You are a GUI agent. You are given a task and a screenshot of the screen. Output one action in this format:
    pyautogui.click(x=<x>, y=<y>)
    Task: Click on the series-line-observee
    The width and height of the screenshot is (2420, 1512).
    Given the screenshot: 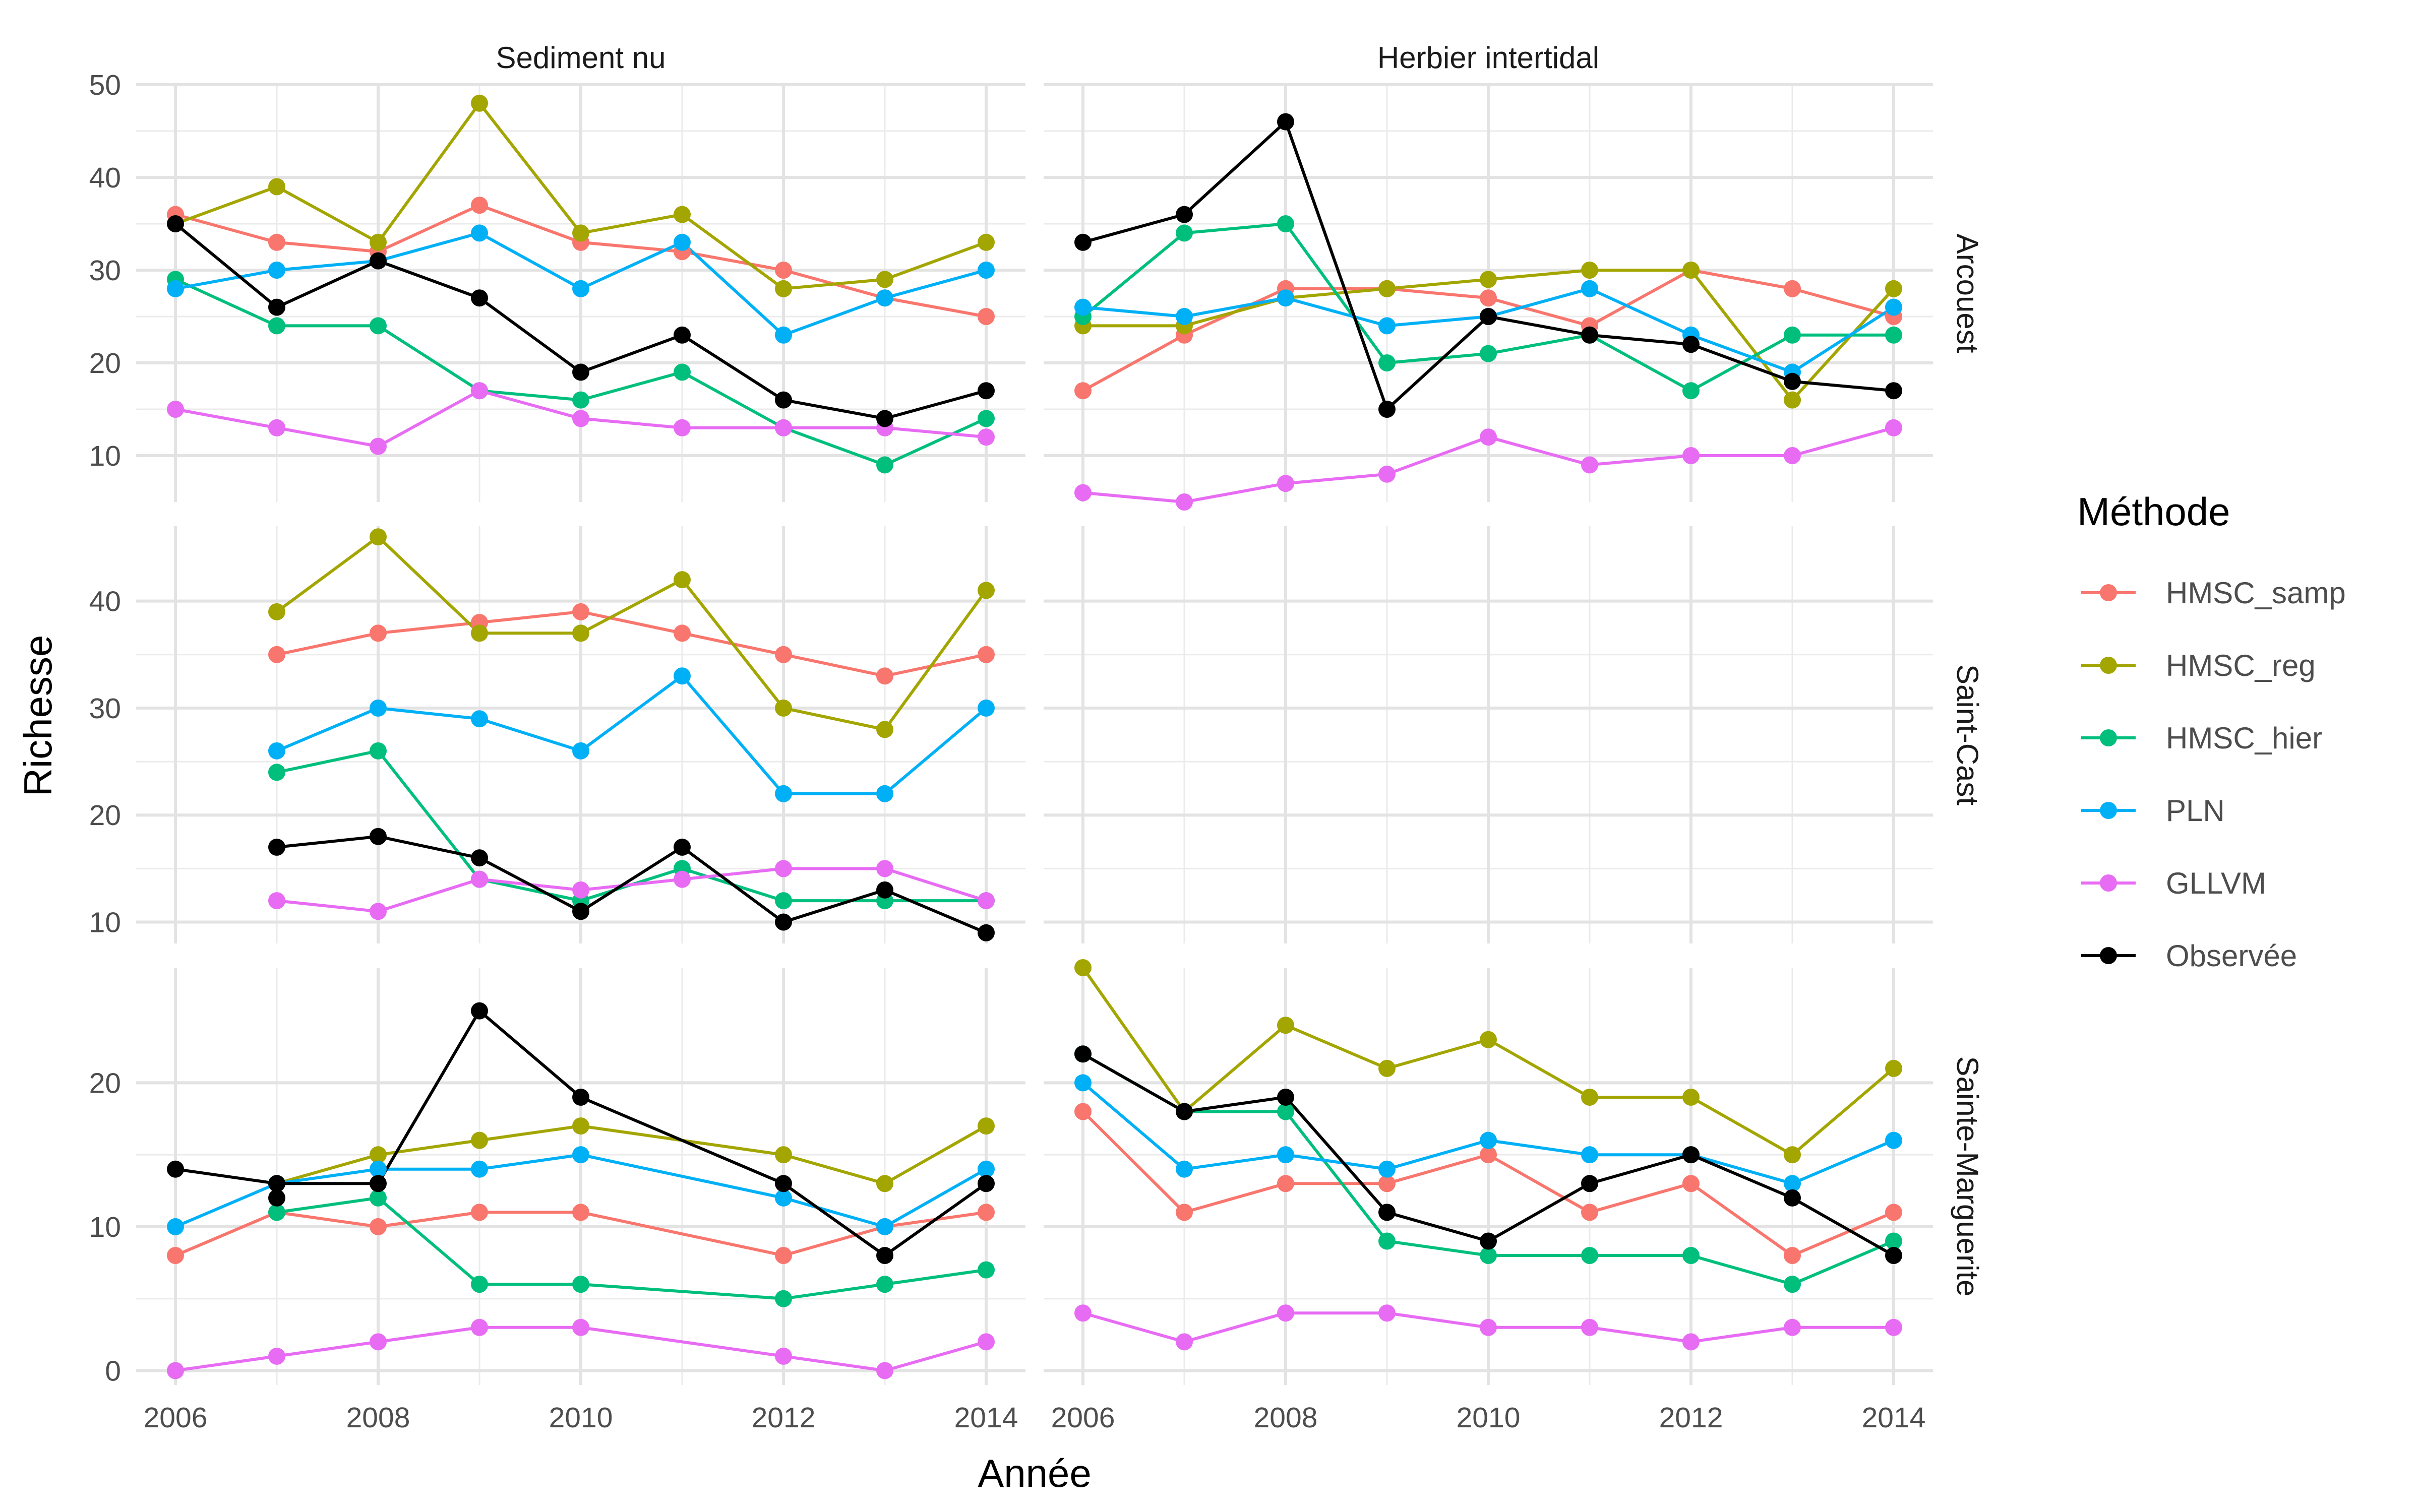 What is the action you would take?
    pyautogui.click(x=631, y=885)
    